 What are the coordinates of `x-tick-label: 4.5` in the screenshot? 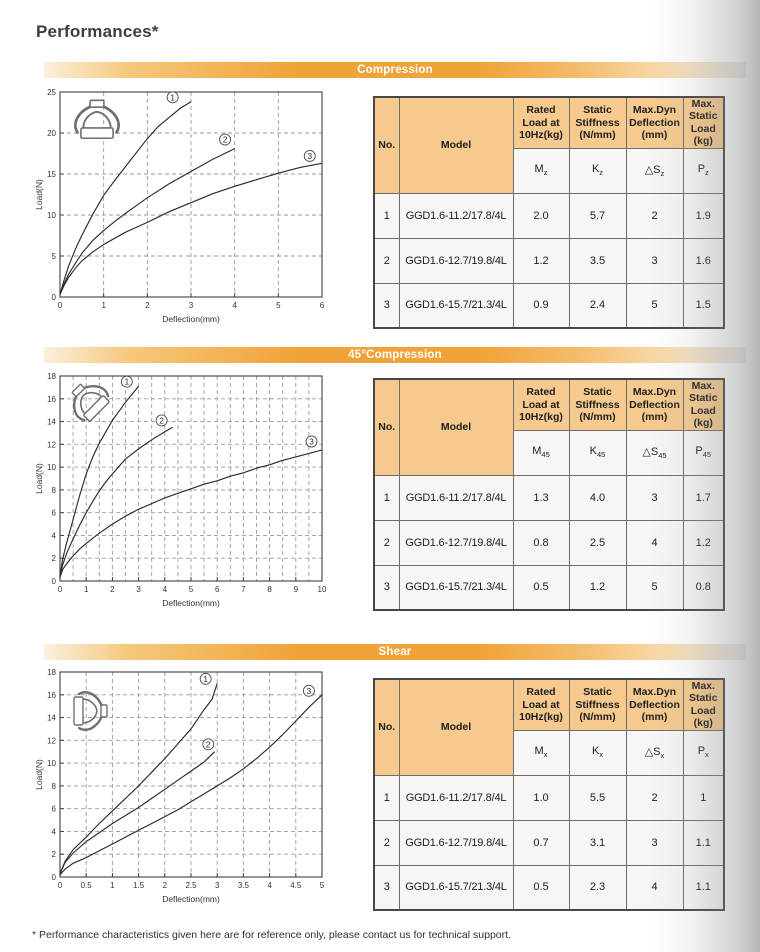 It's located at (296, 885).